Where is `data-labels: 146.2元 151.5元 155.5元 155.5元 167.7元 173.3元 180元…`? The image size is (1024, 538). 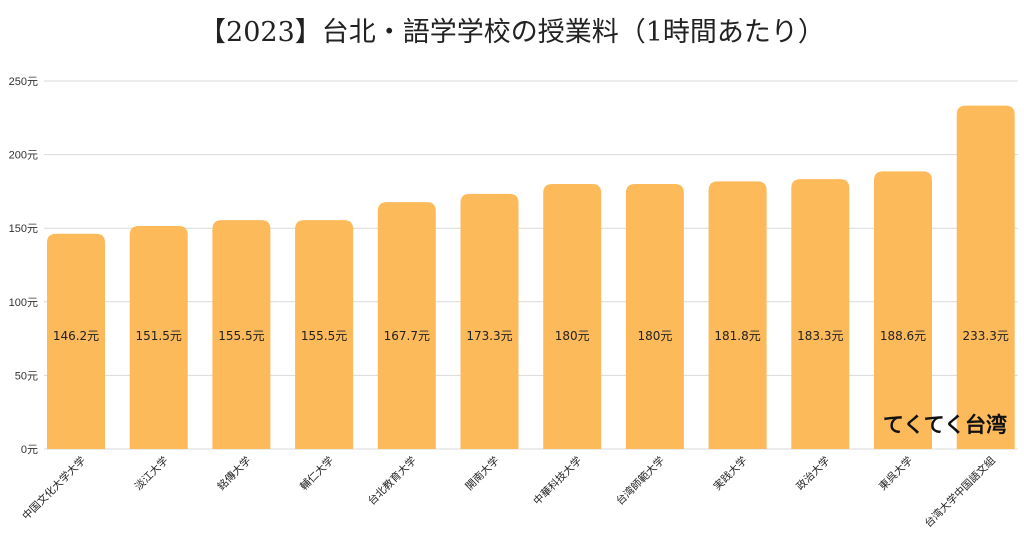
data-labels: 146.2元 151.5元 155.5元 155.5元 167.7元 173.3元 180元… is located at coordinates (531, 336).